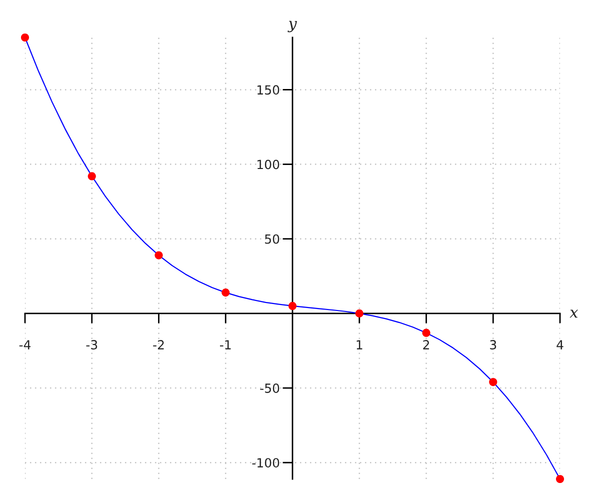 The image size is (600, 500). What do you see at coordinates (292, 26) in the screenshot?
I see `y-axis-title: y` at bounding box center [292, 26].